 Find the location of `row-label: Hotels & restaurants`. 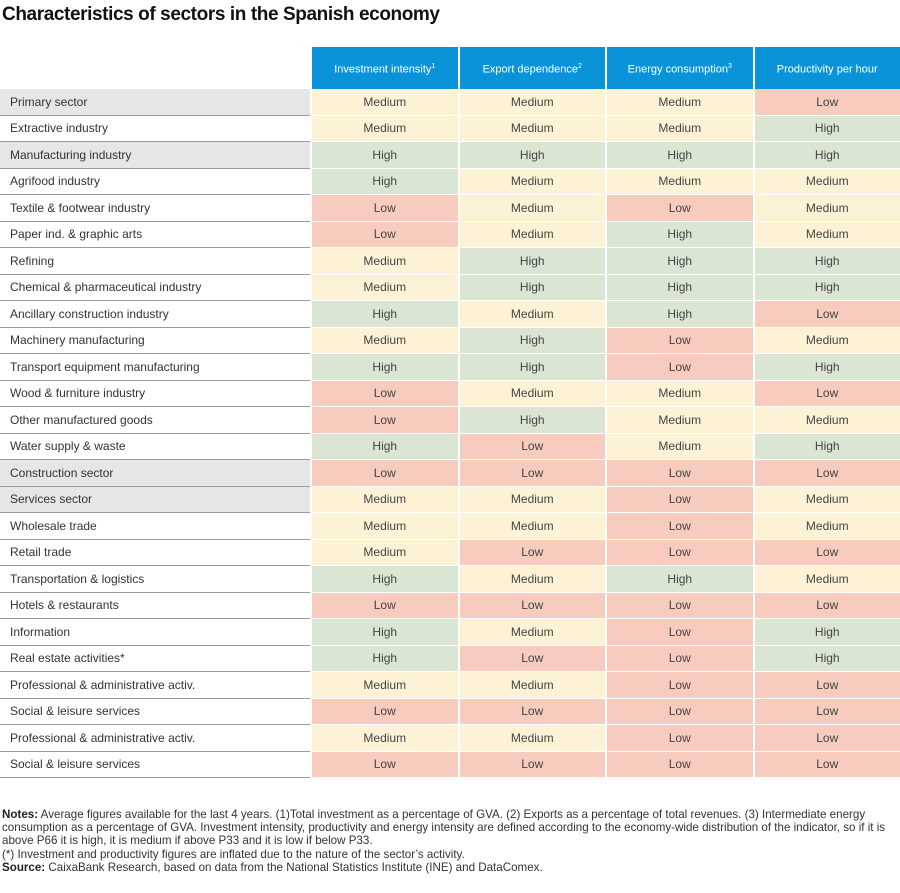

row-label: Hotels & restaurants is located at coordinates (155, 605).